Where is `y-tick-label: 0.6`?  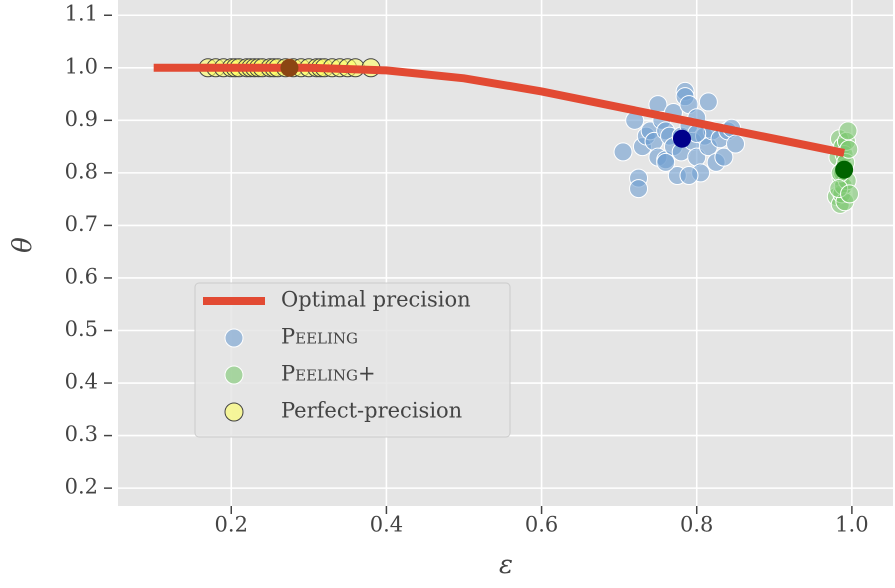 y-tick-label: 0.6 is located at coordinates (81, 276).